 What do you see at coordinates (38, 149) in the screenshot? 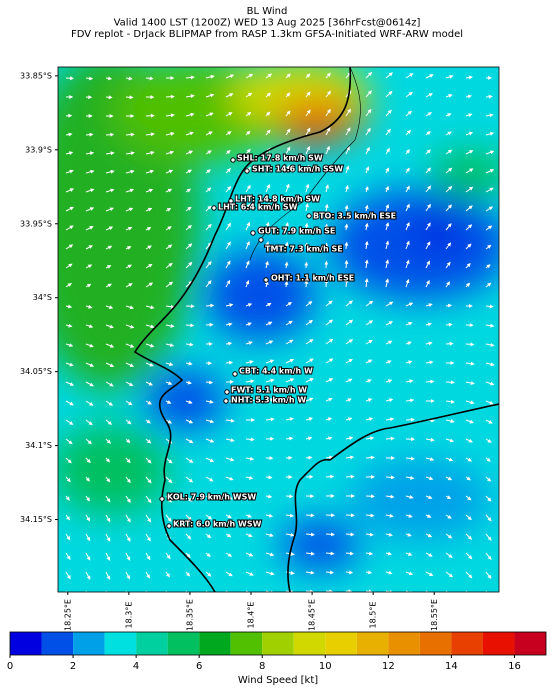
I see `lat-tick-label: 33.9°S` at bounding box center [38, 149].